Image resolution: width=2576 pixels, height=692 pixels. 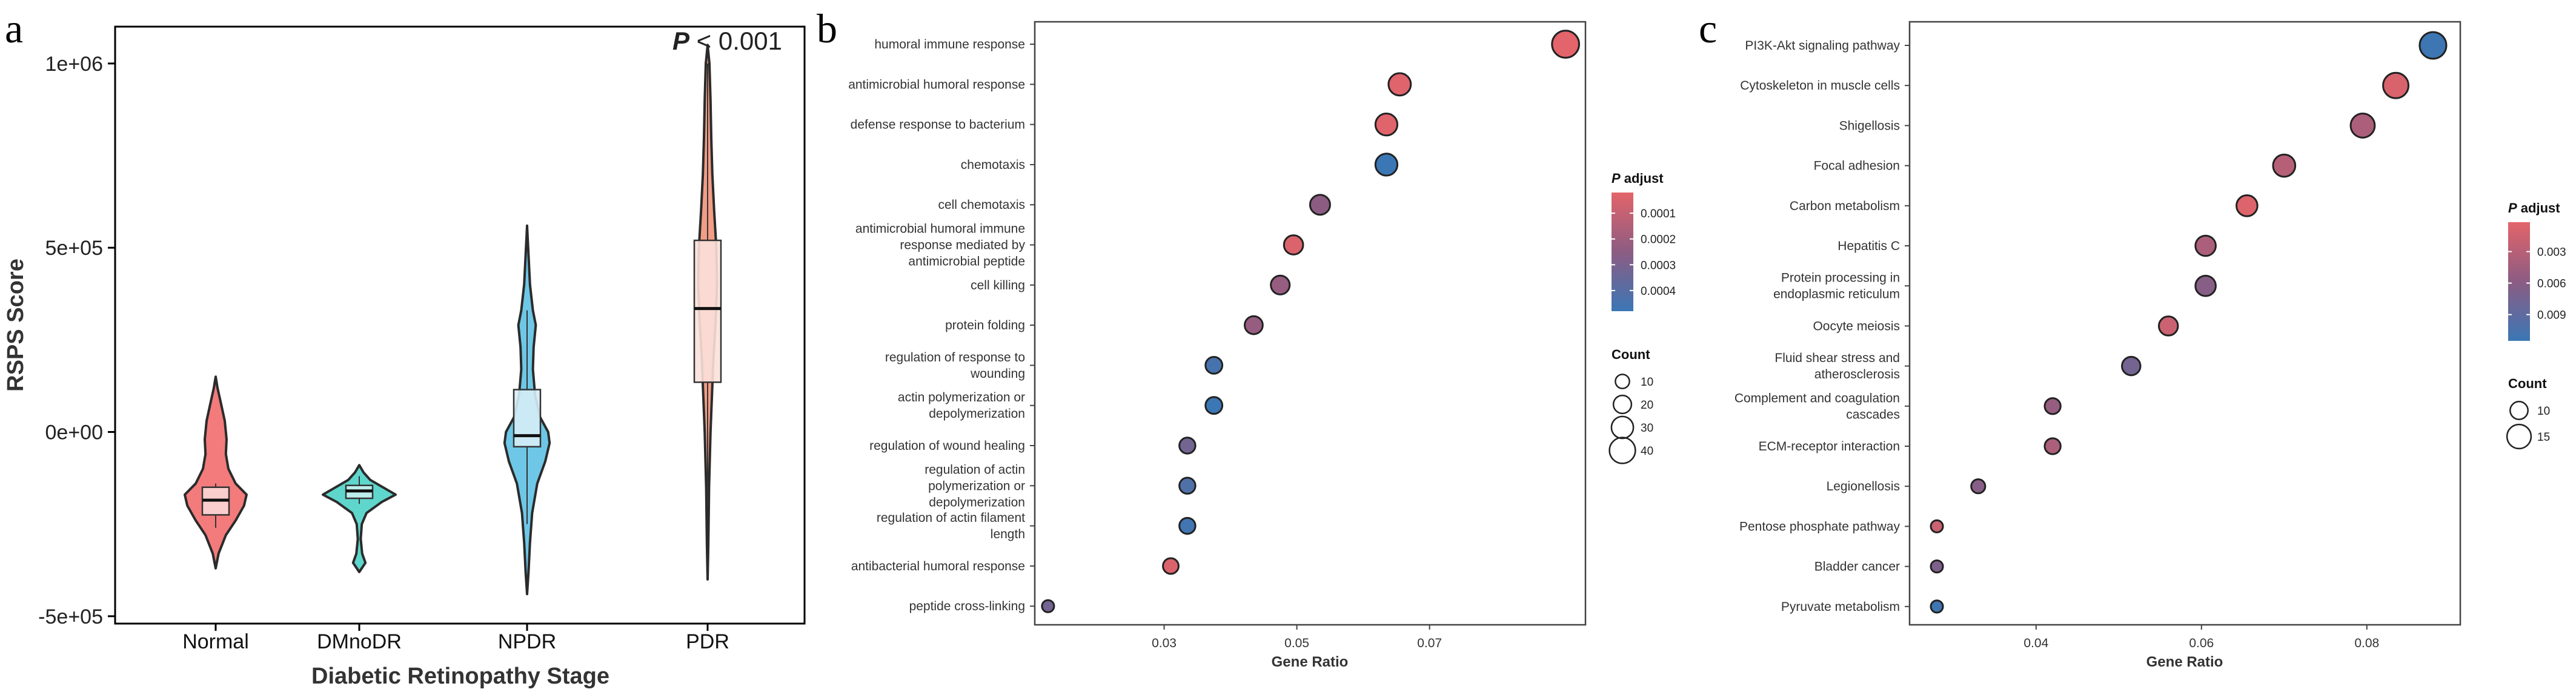 I want to click on panel-b-size-legend-label-3: 40, so click(x=1647, y=452).